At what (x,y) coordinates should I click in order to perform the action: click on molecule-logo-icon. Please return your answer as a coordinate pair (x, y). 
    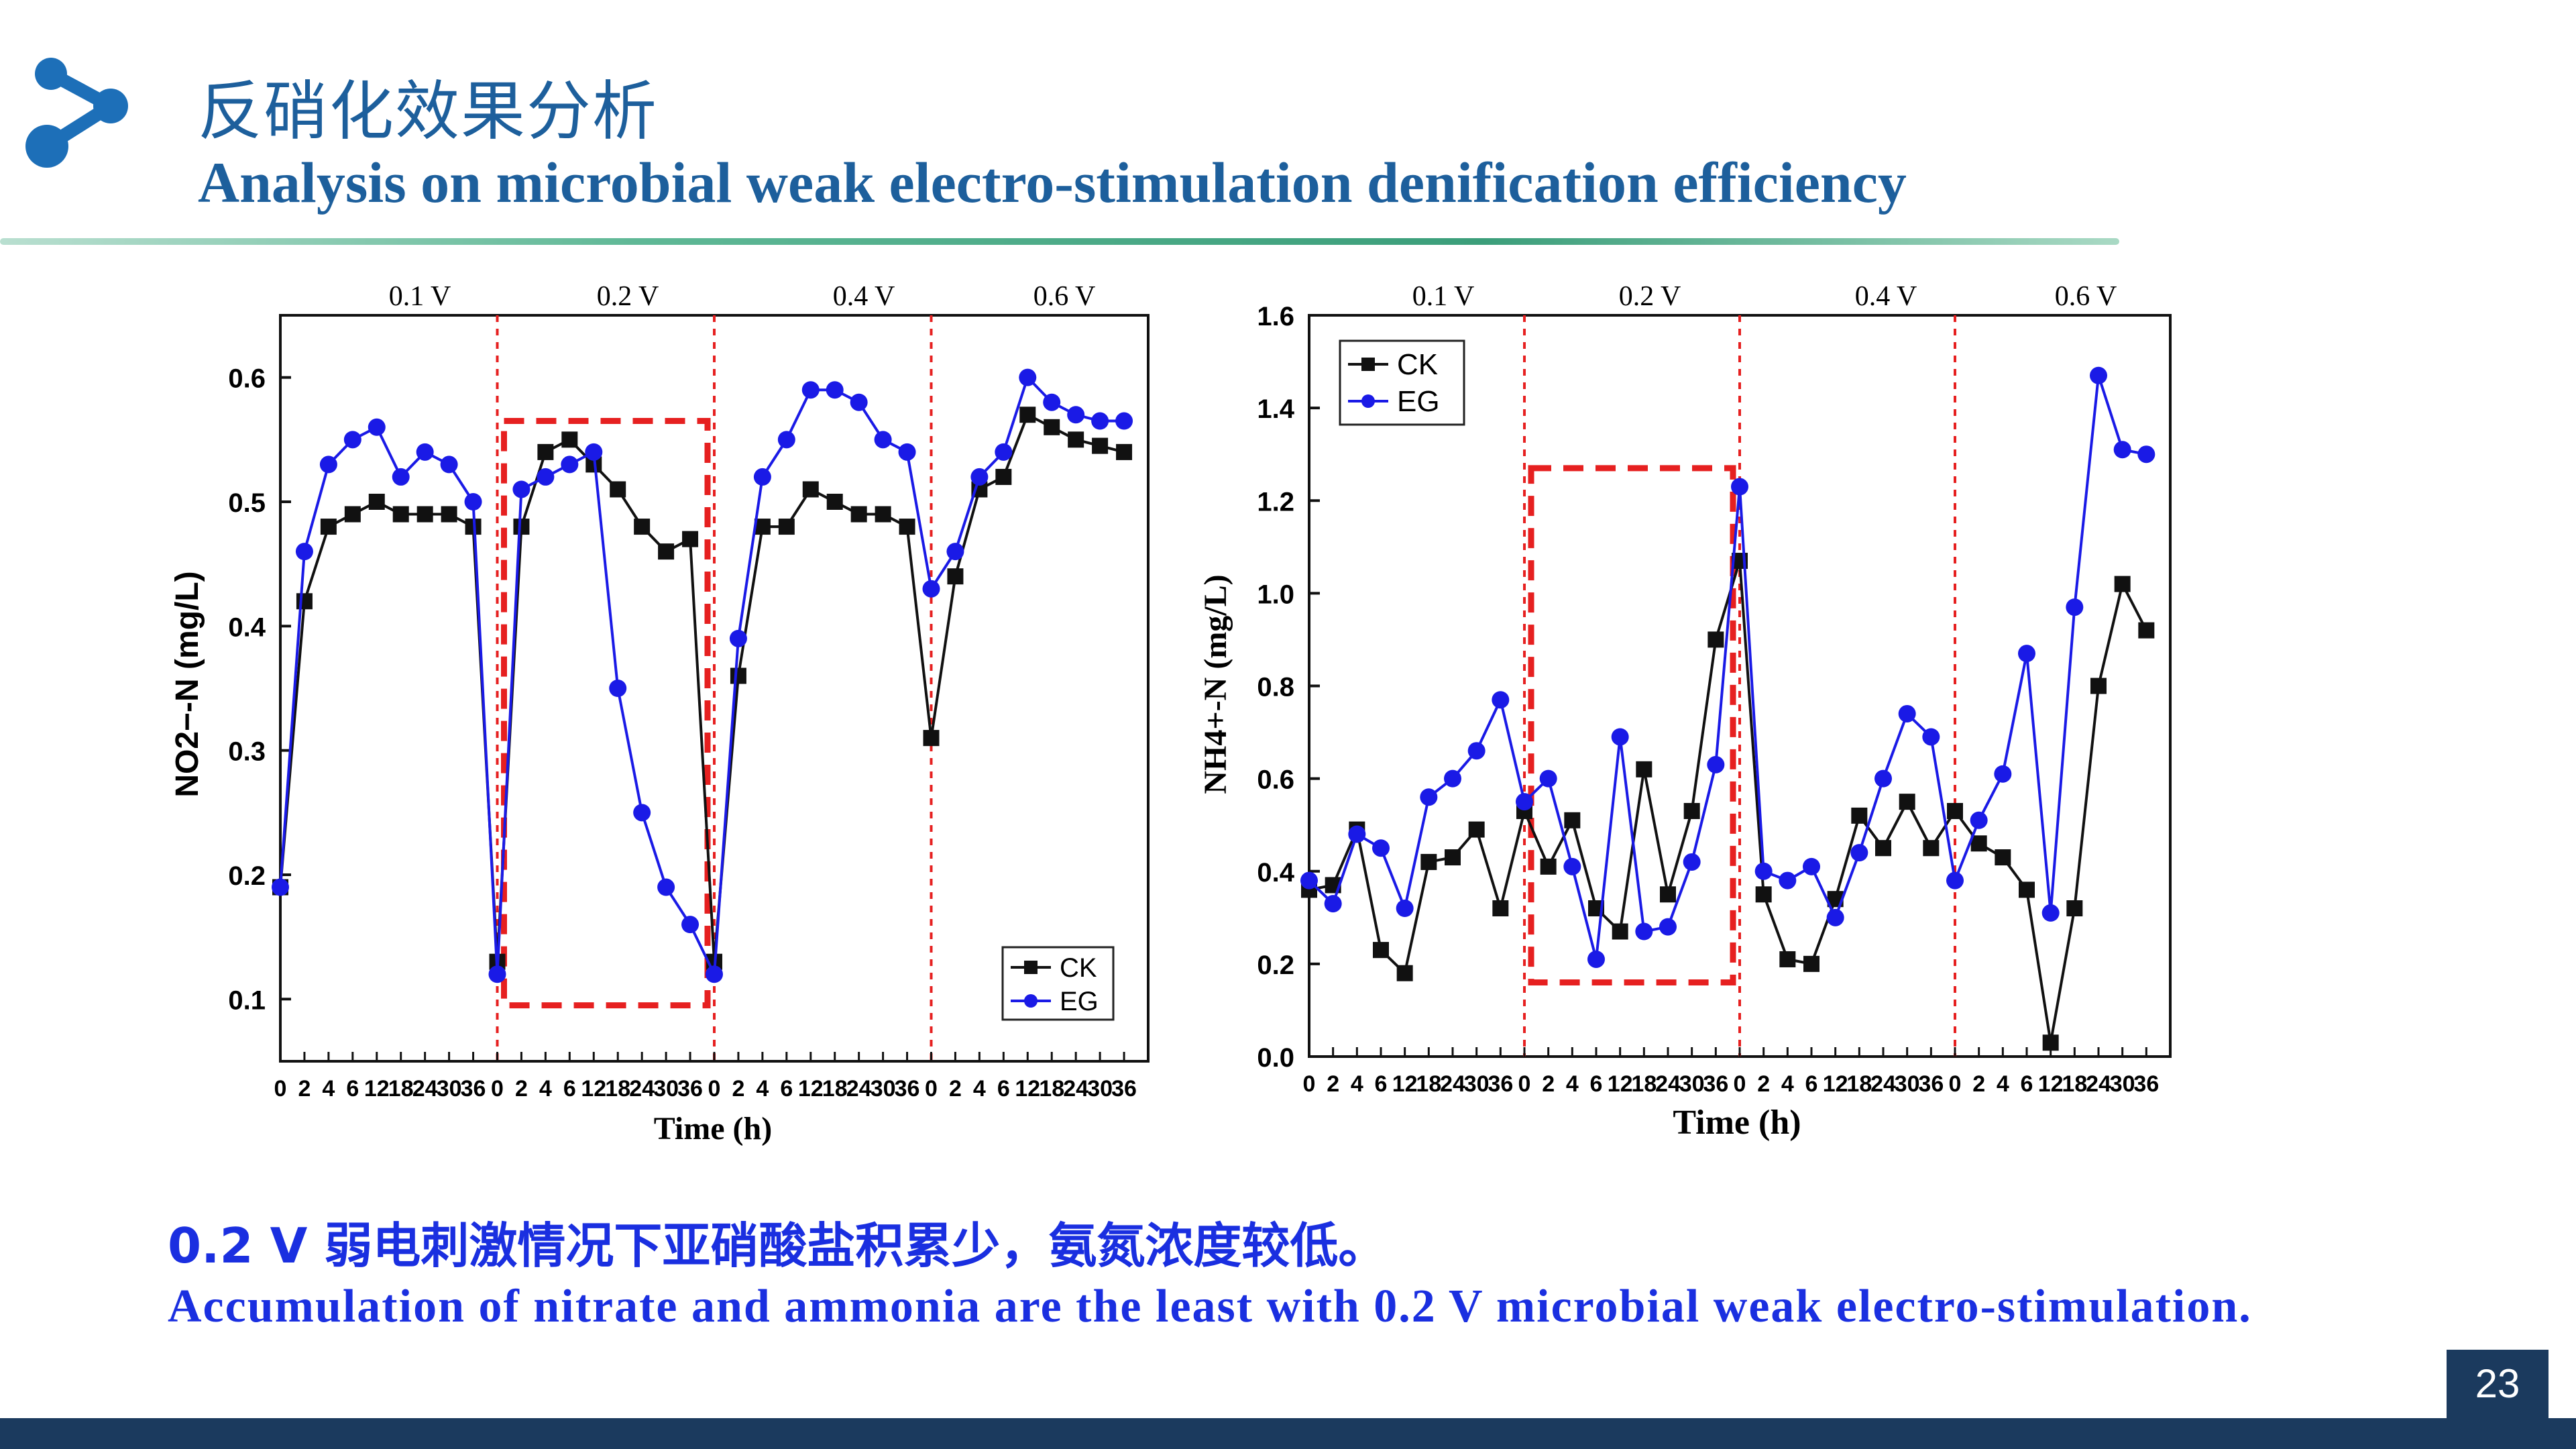
    Looking at the image, I should click on (76, 113).